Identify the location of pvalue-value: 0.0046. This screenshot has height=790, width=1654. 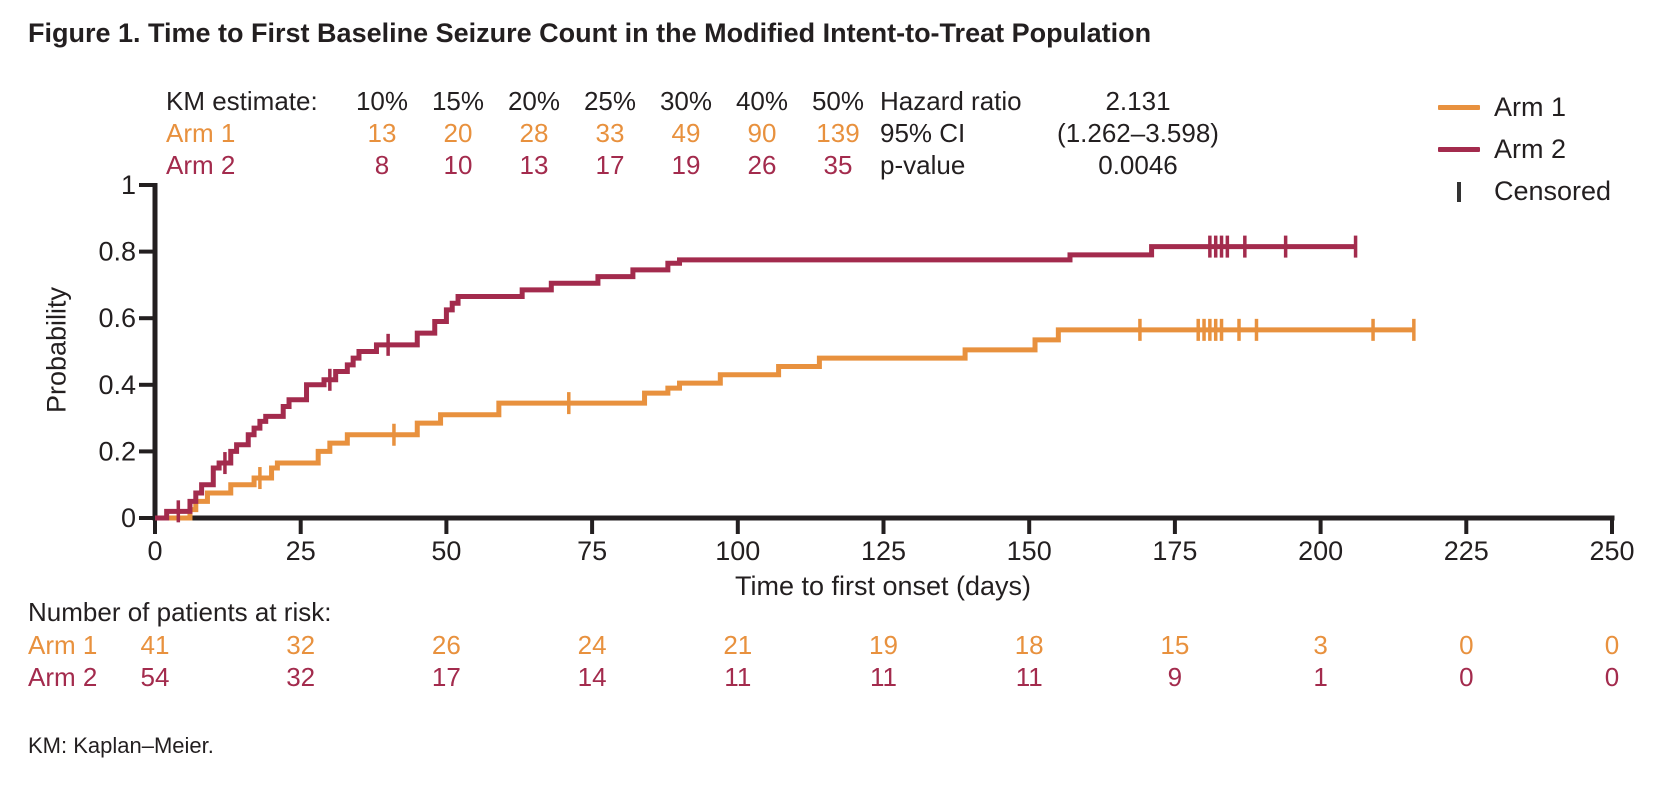
(1138, 165).